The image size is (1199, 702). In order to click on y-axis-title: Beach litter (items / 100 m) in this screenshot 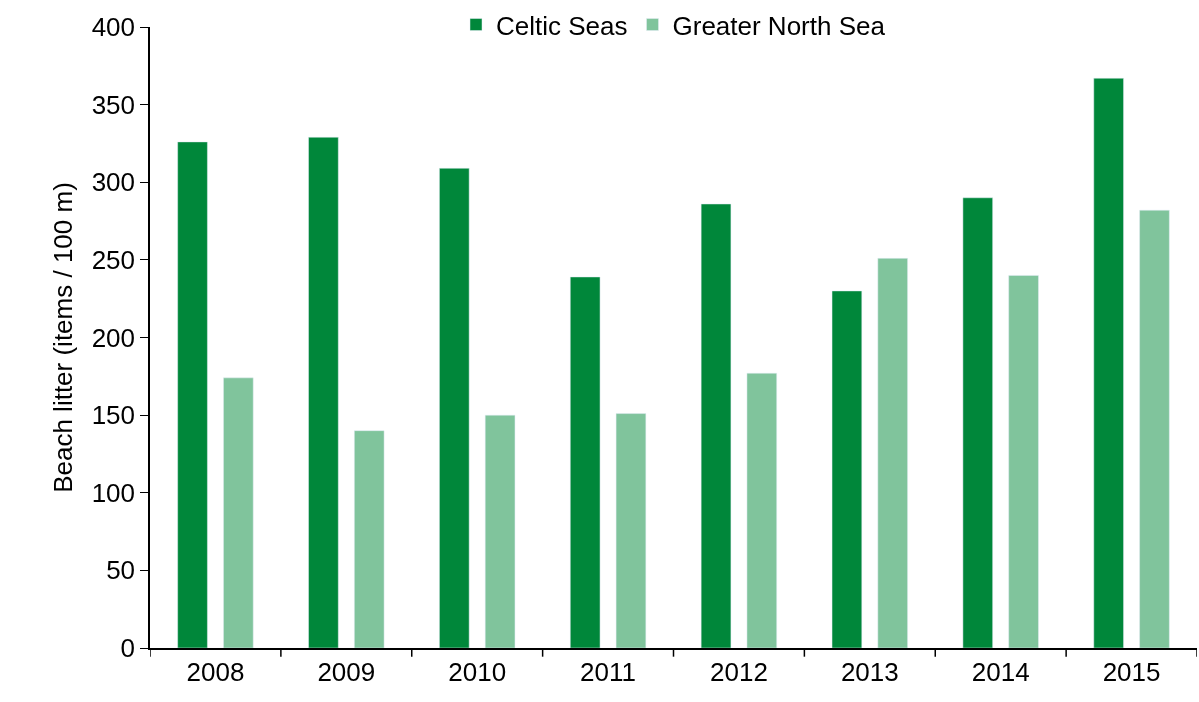, I will do `click(62, 337)`.